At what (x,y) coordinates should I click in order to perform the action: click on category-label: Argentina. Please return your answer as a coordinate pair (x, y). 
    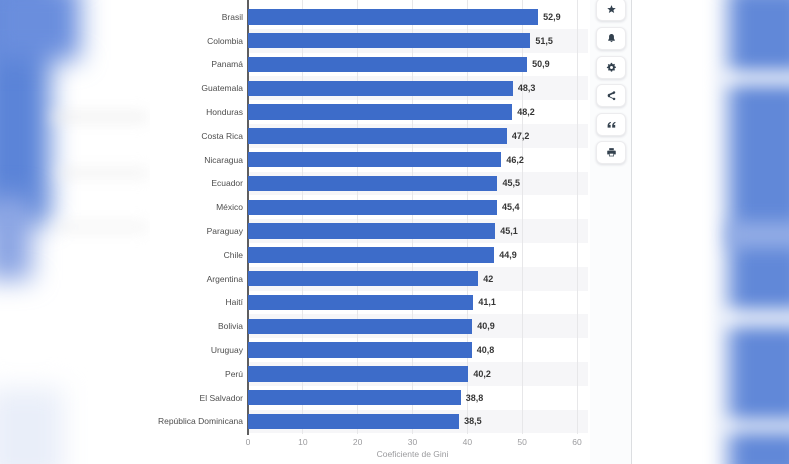
    Looking at the image, I should click on (224, 278).